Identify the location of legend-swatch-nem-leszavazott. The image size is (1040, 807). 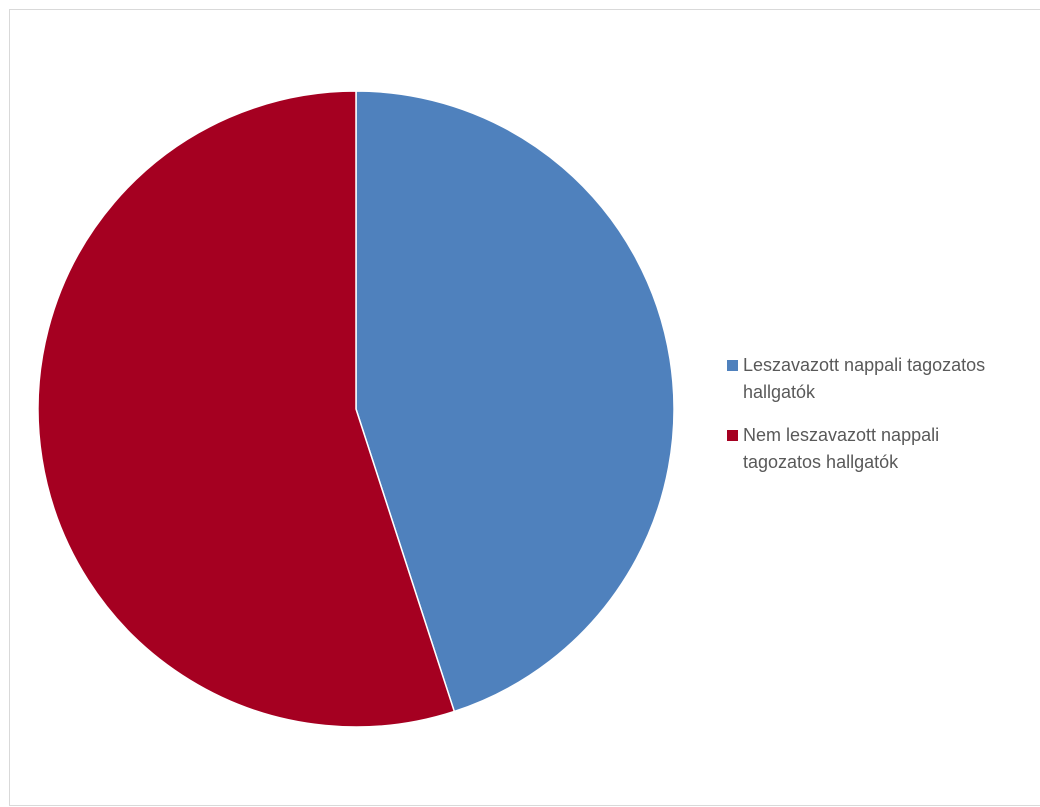
(732, 435).